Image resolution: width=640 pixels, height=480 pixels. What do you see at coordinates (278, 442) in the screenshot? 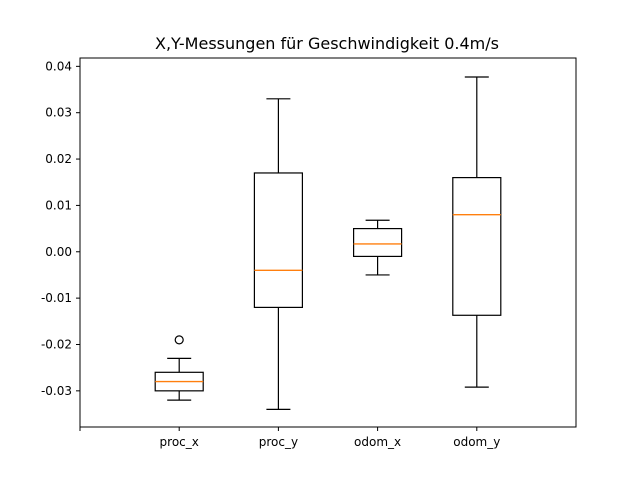
I see `x-tick-label: proc_y` at bounding box center [278, 442].